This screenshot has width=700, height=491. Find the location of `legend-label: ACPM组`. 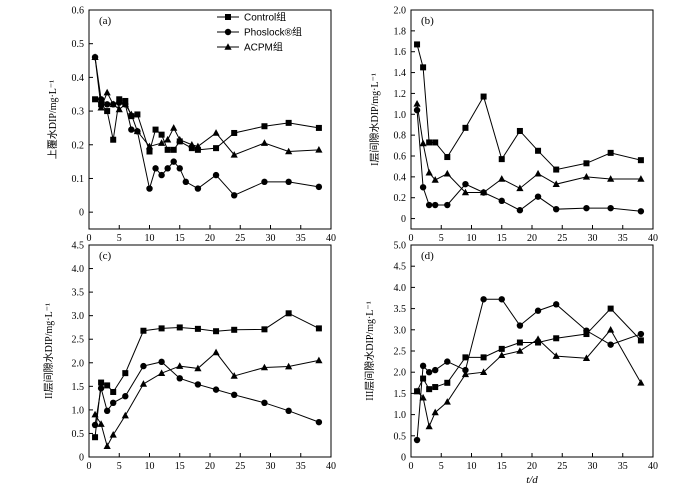

legend-label: ACPM组 is located at coordinates (263, 47).